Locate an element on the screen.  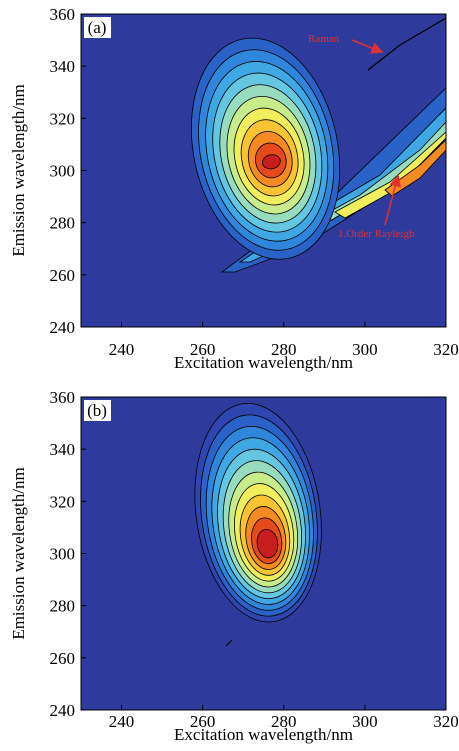
raman-band is located at coordinates (406, 44).